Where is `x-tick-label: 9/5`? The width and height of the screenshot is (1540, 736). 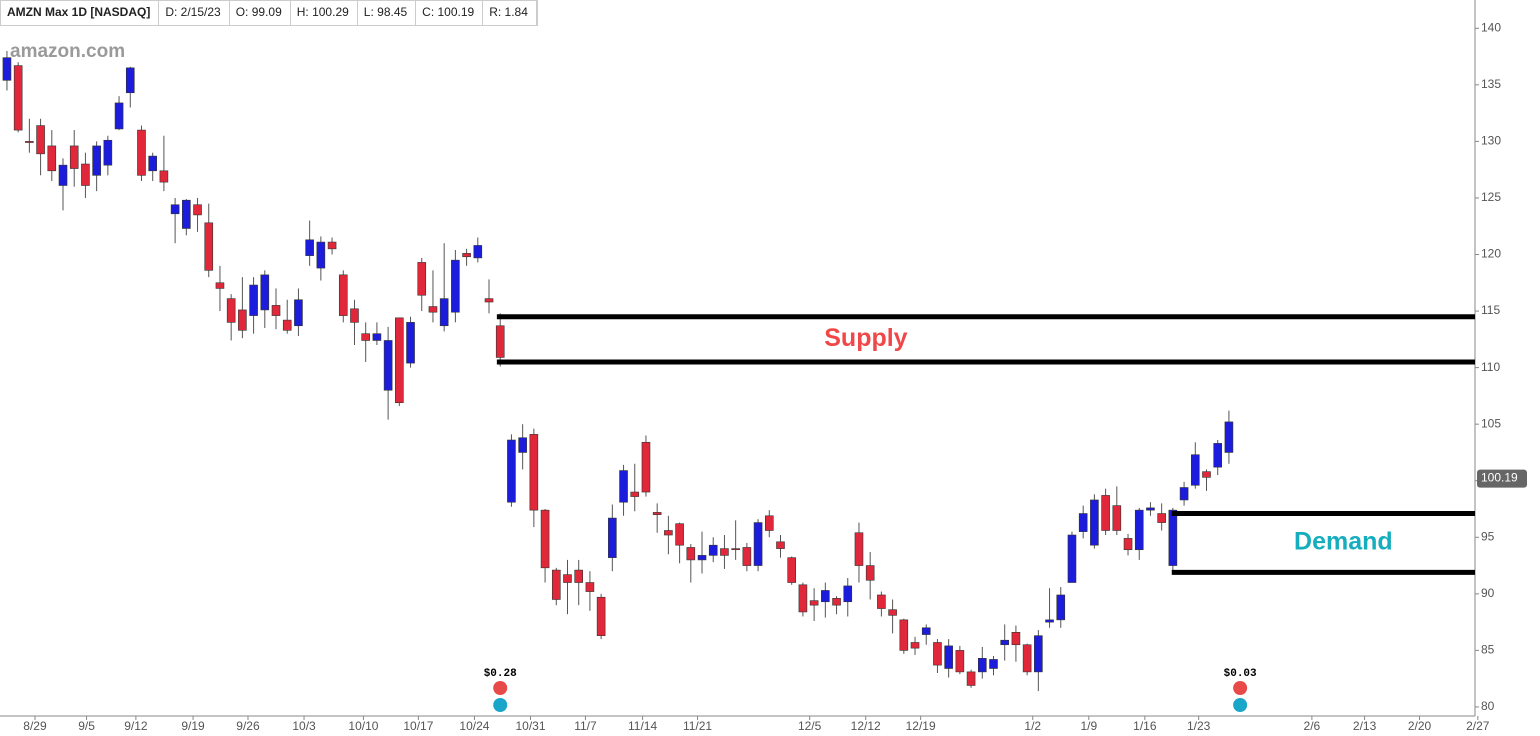 x-tick-label: 9/5 is located at coordinates (86, 726).